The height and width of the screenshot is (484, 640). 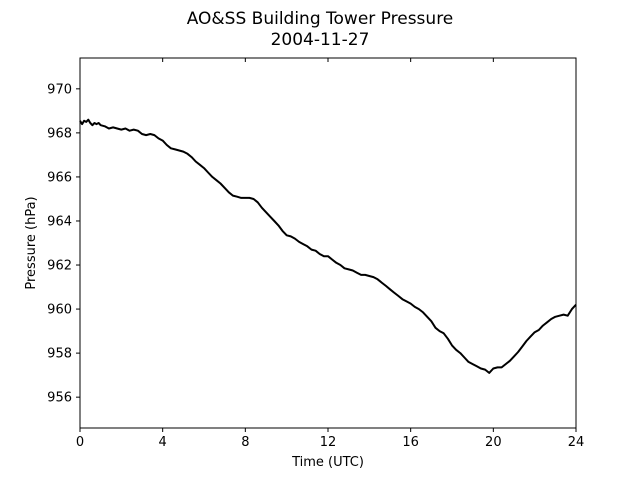 I want to click on x-tick-label: 8, so click(x=245, y=442).